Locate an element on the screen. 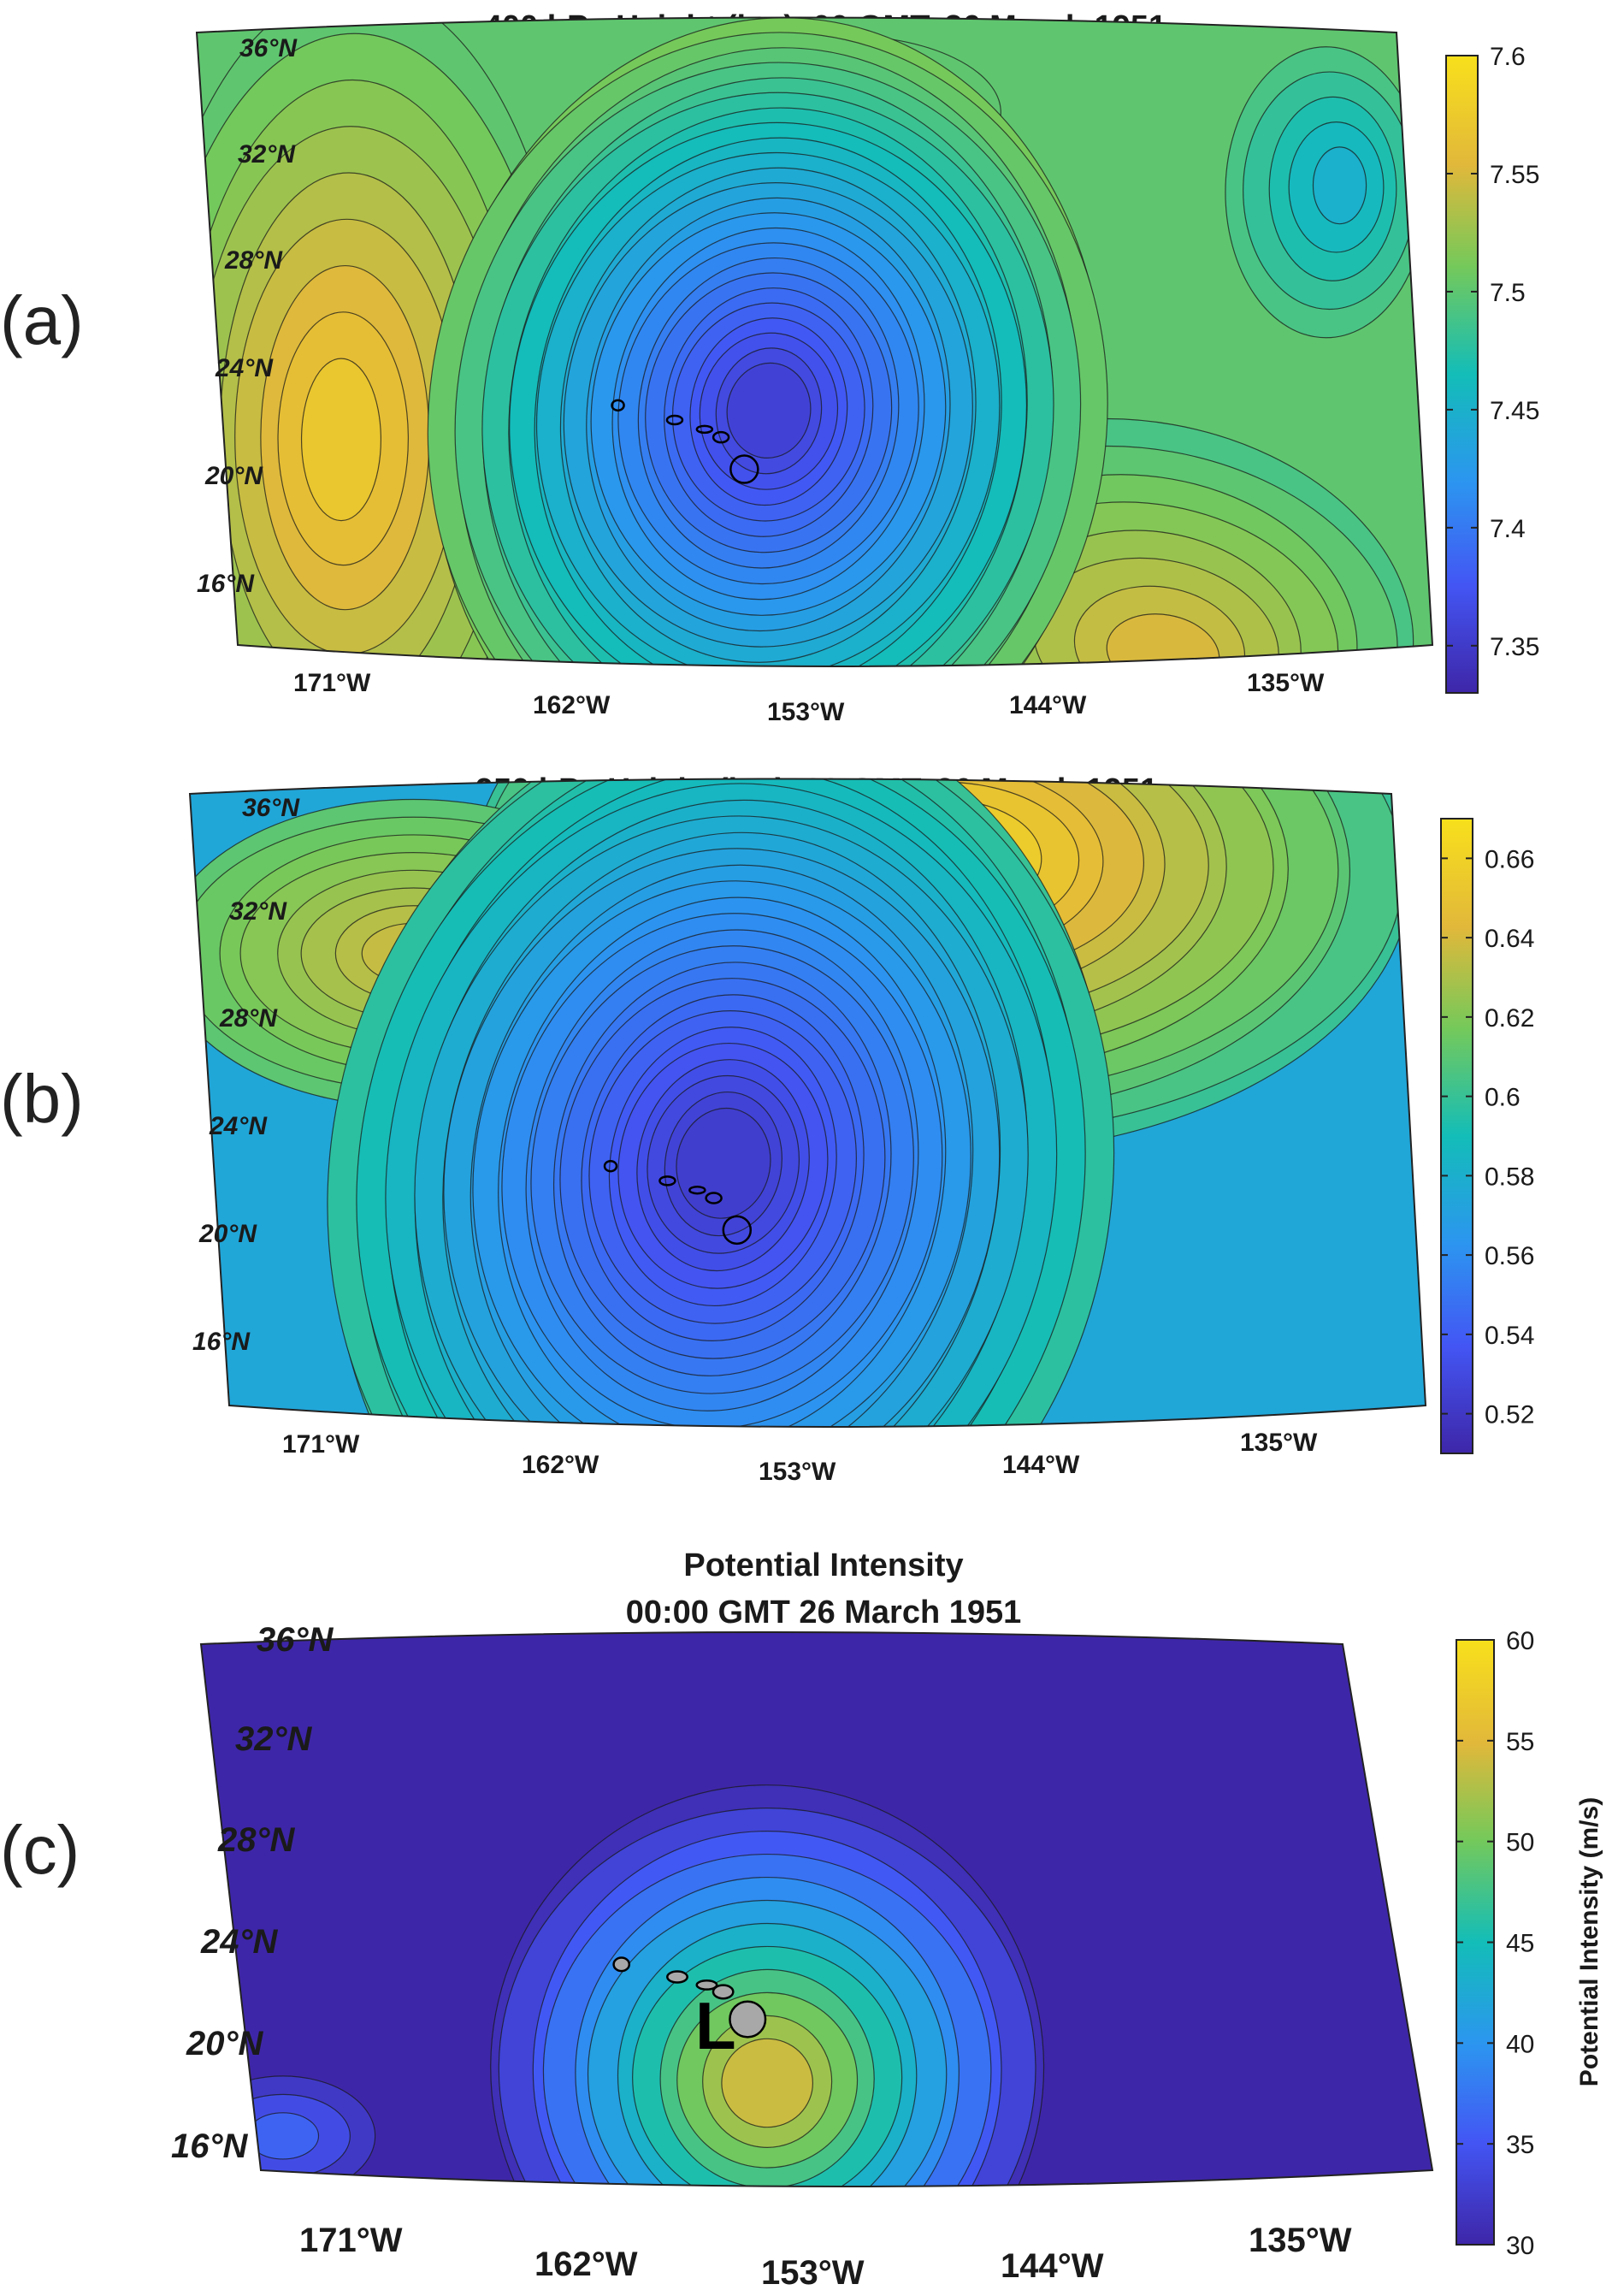 The height and width of the screenshot is (2296, 1618). panel-a-lat-20: 20°N is located at coordinates (233, 476).